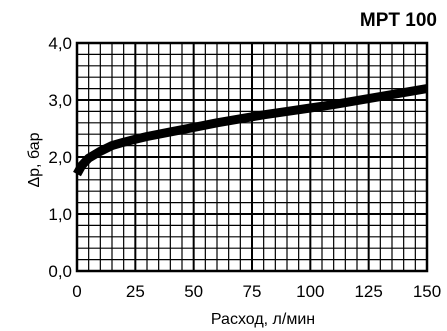  I want to click on y-tick-label: 4,0, so click(60, 43).